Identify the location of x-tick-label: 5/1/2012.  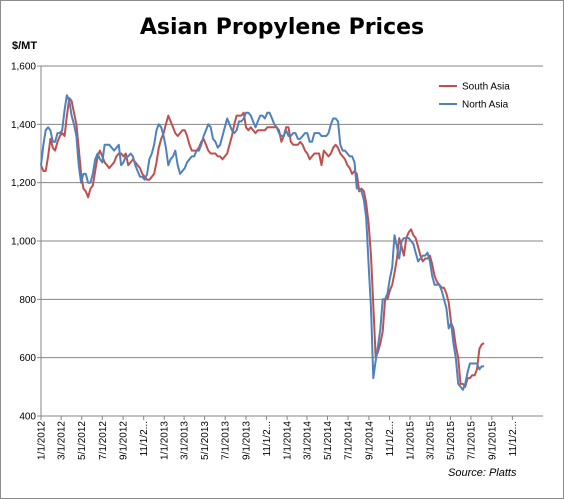
(82, 440).